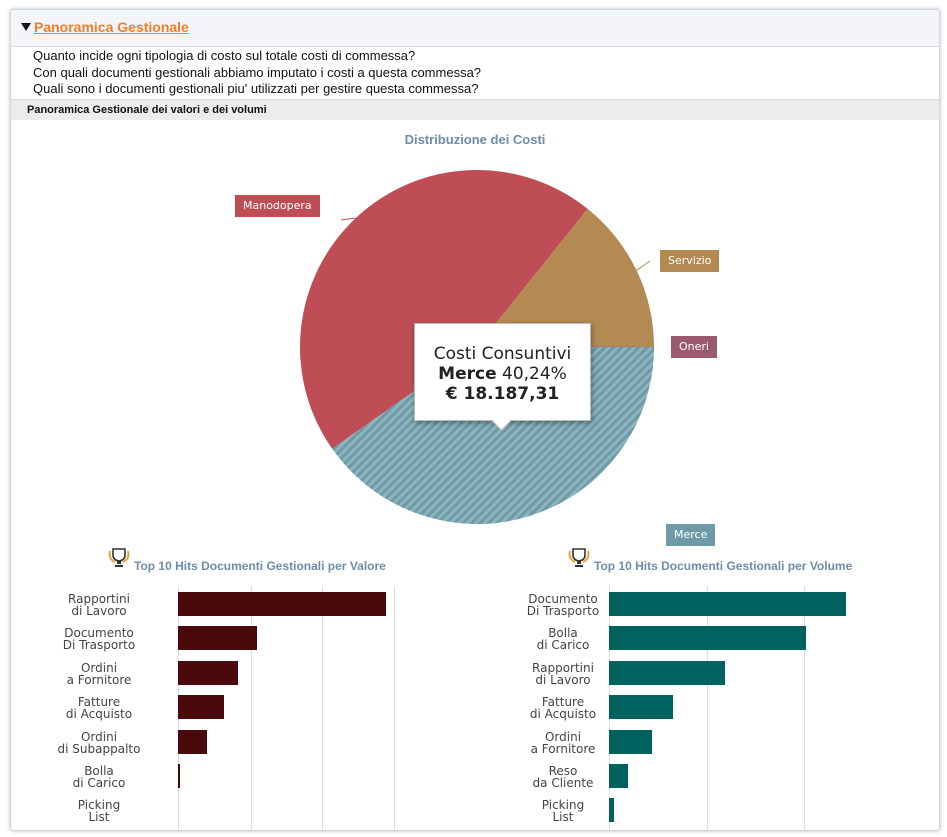 Image resolution: width=947 pixels, height=837 pixels. I want to click on tooltip-percent: 40,24%, so click(534, 374).